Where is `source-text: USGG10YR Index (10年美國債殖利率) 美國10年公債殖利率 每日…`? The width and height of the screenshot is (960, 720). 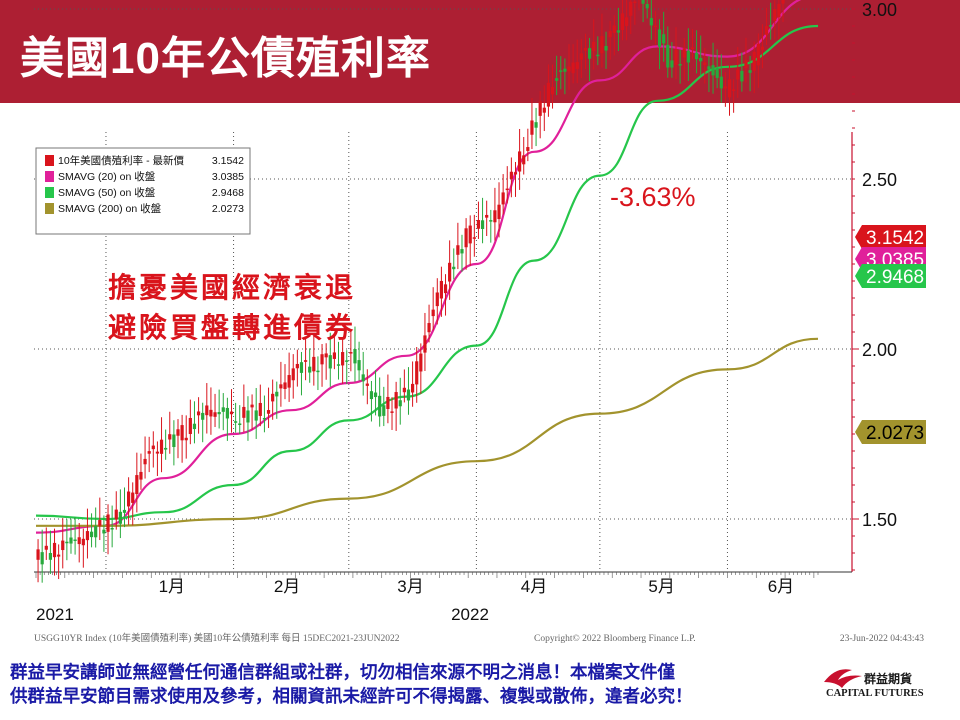
source-text: USGG10YR Index (10年美國債殖利率) 美國10年公債殖利率 每日… is located at coordinates (217, 638).